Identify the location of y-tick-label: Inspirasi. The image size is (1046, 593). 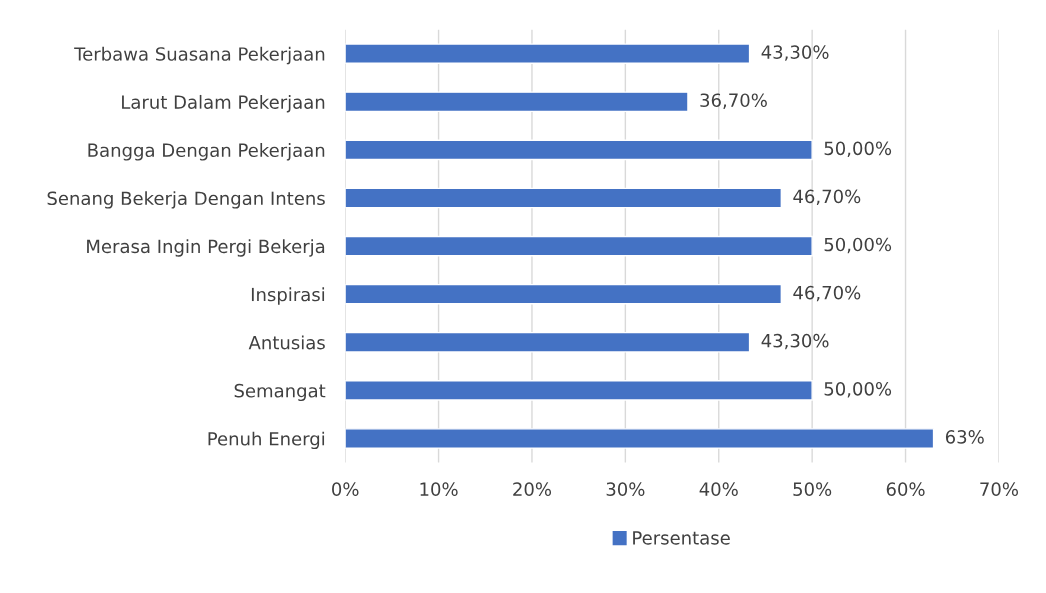
(288, 296).